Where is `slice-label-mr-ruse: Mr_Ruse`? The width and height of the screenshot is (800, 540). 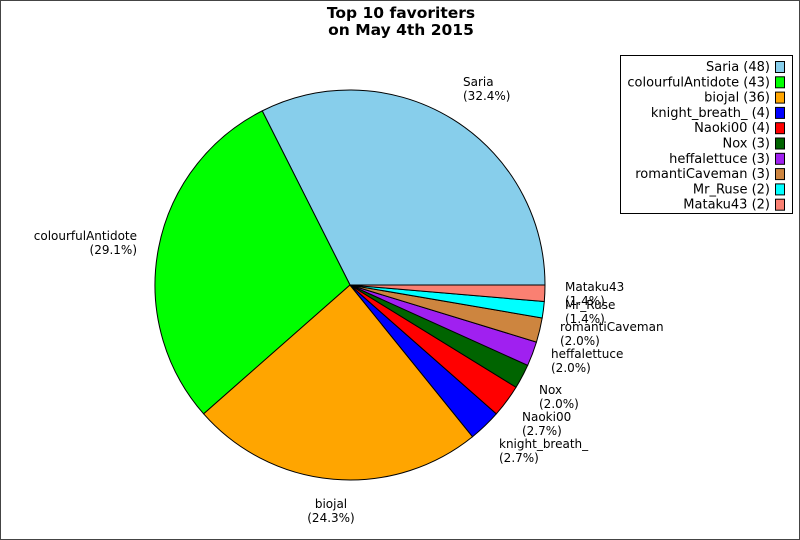 slice-label-mr-ruse: Mr_Ruse is located at coordinates (590, 305).